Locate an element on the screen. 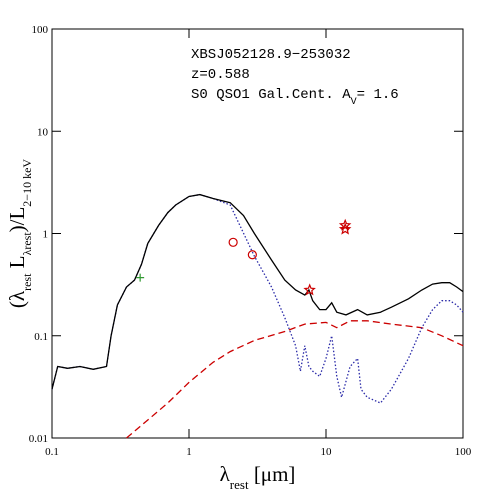  text-part: L is located at coordinates (17, 264).